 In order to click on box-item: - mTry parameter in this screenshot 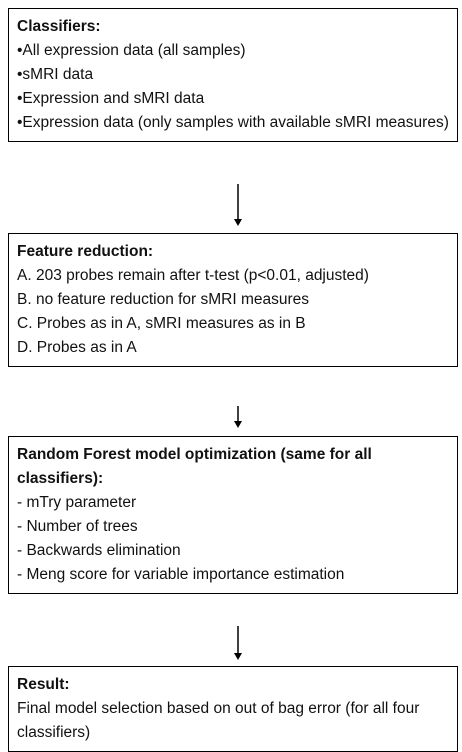, I will do `click(77, 502)`.